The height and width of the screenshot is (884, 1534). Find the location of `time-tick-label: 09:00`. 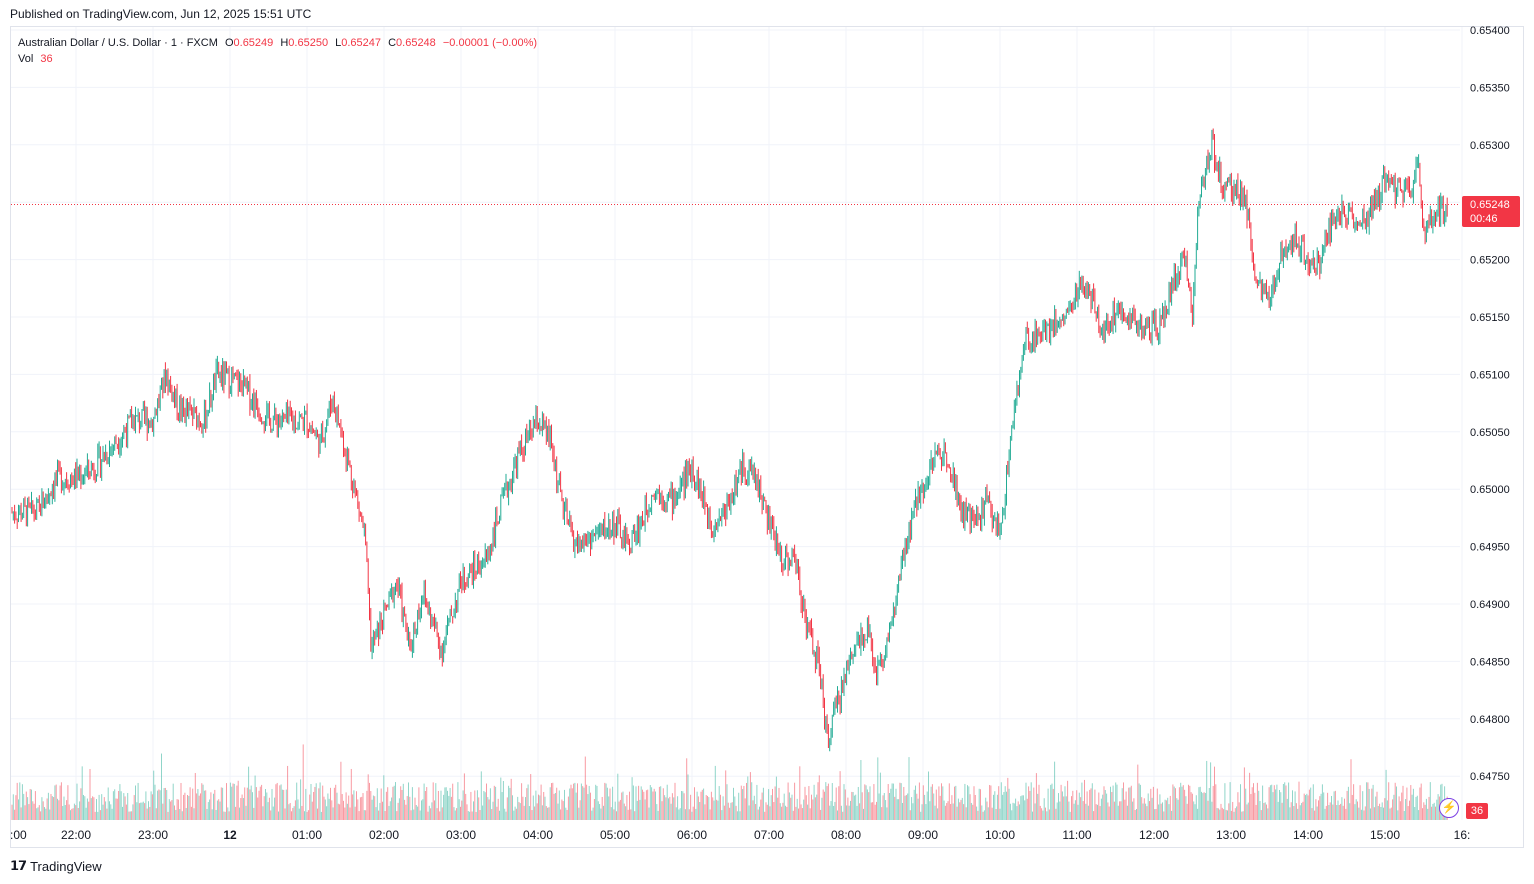

time-tick-label: 09:00 is located at coordinates (923, 835).